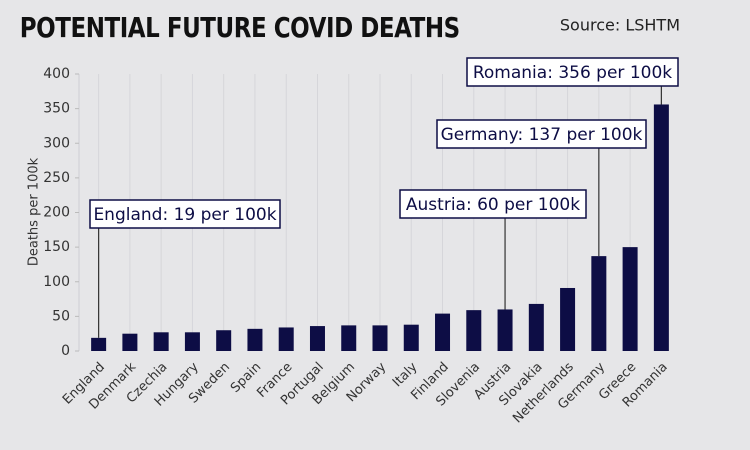  I want to click on annotation: Romania: 356 per 100k, so click(572, 73).